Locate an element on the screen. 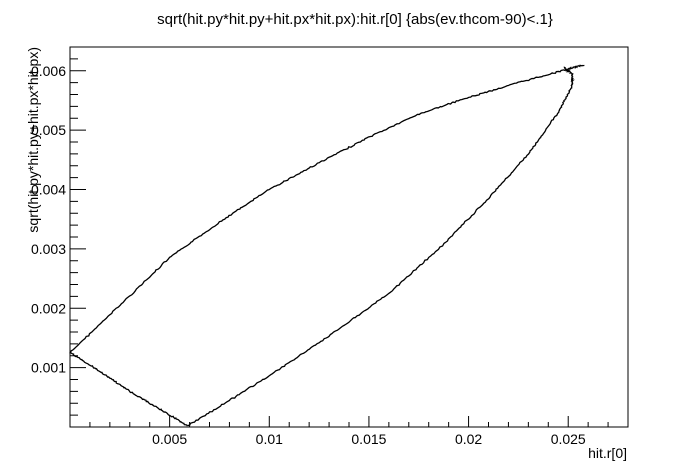  y-axis-label: sqrt(hit.py*hit.py+hit.px*hit.px) is located at coordinates (33, 140).